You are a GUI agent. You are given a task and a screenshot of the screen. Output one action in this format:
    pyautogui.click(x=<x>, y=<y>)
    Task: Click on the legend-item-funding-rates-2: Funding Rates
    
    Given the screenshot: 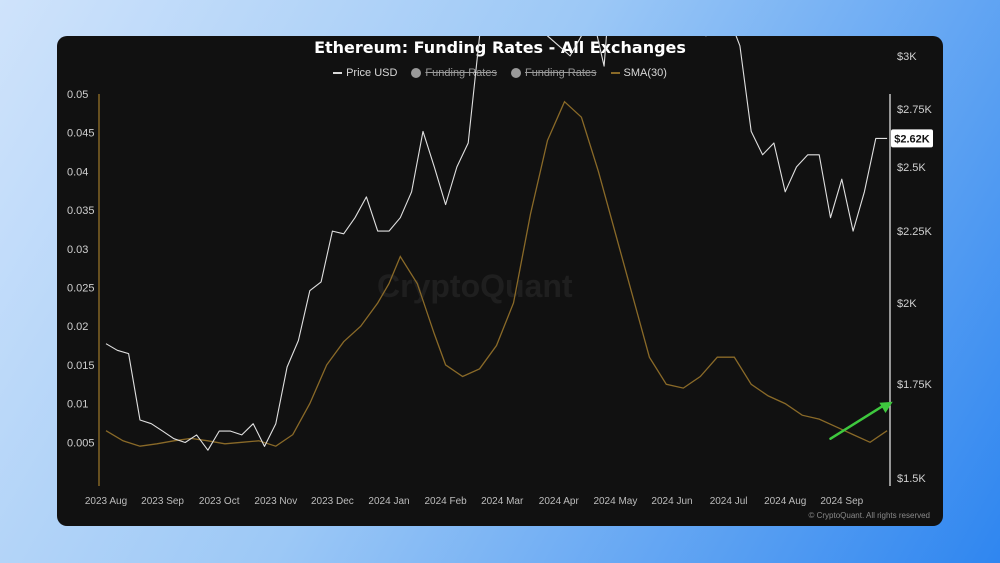 What is the action you would take?
    pyautogui.click(x=553, y=73)
    